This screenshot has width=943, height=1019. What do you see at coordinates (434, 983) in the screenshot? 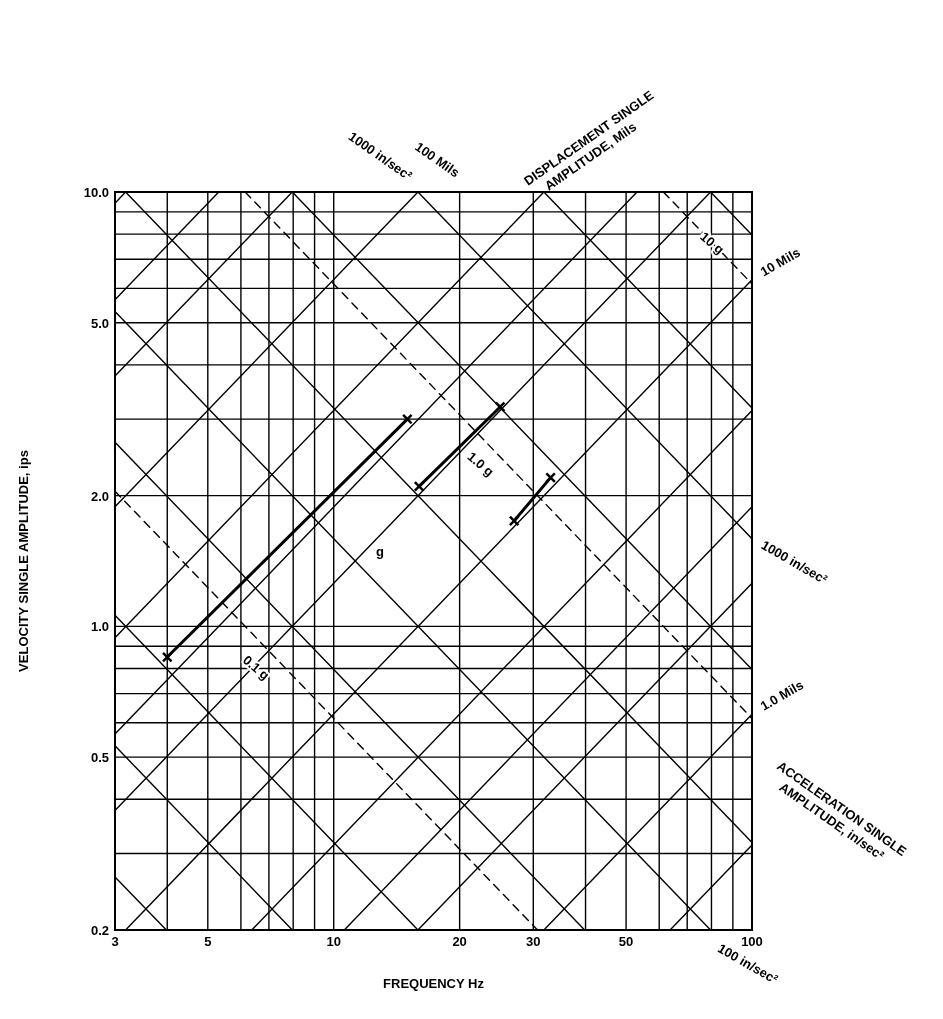
I see `x-axis-title: FREQUENCY Hz` at bounding box center [434, 983].